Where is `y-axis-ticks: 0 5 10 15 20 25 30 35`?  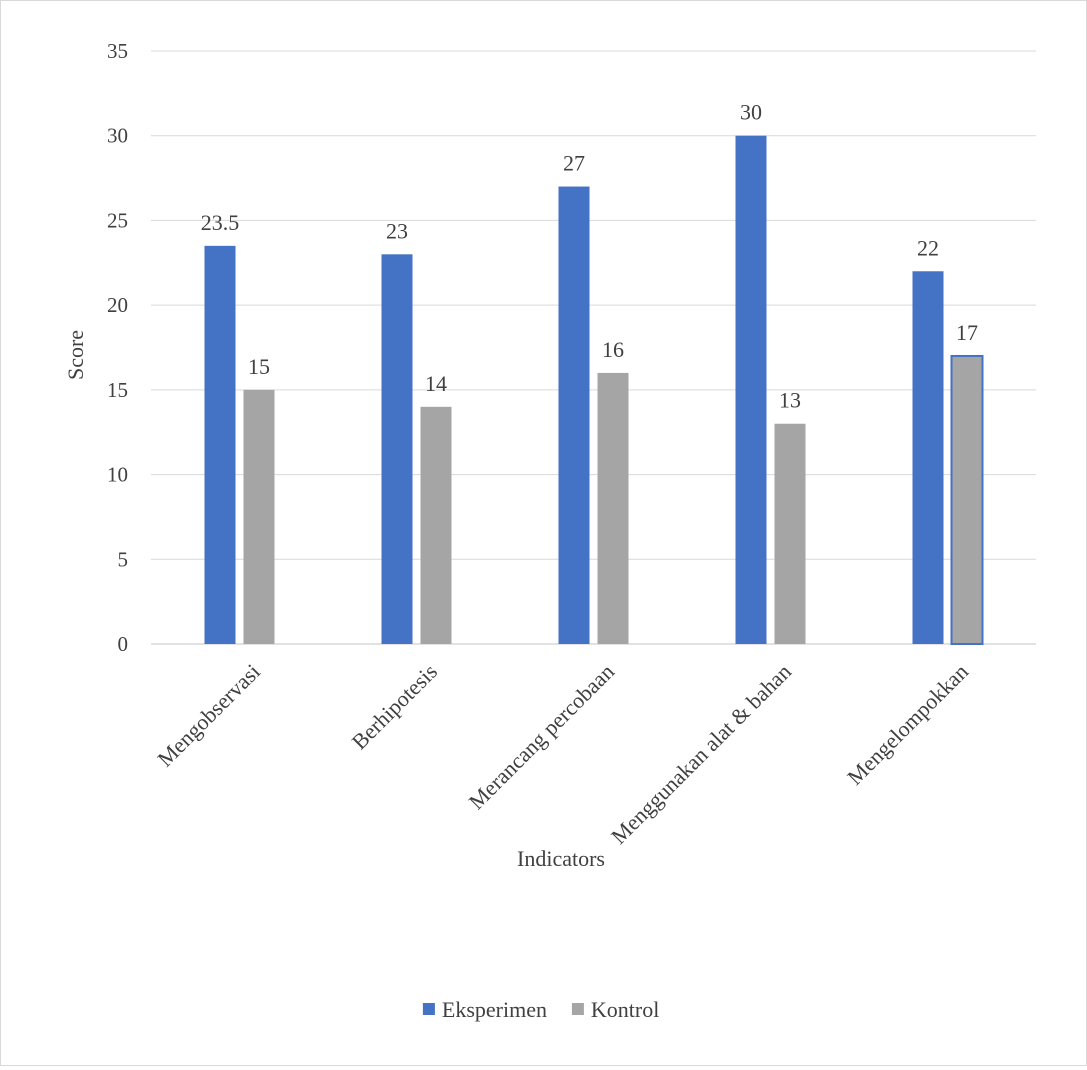
y-axis-ticks: 0 5 10 15 20 25 30 35 is located at coordinates (117, 347).